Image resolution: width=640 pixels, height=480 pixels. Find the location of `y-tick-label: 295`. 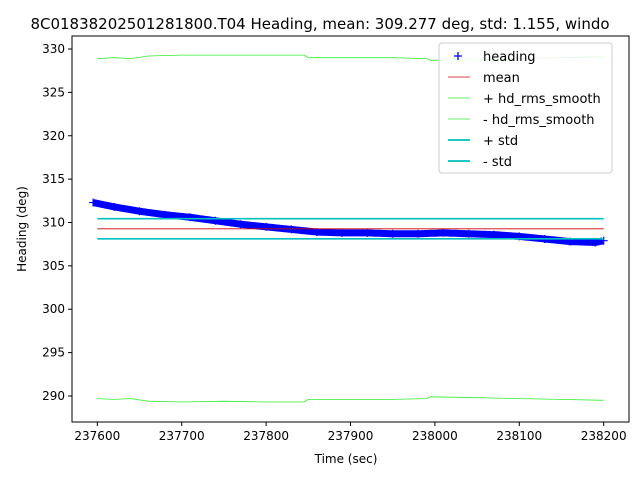

y-tick-label: 295 is located at coordinates (53, 353).